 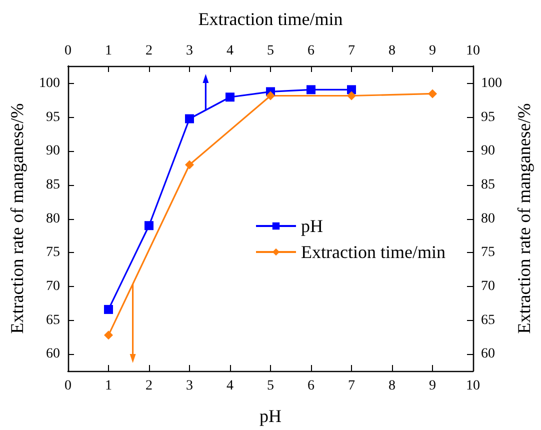 I want to click on y-tick-label: 80, so click(x=53, y=218).